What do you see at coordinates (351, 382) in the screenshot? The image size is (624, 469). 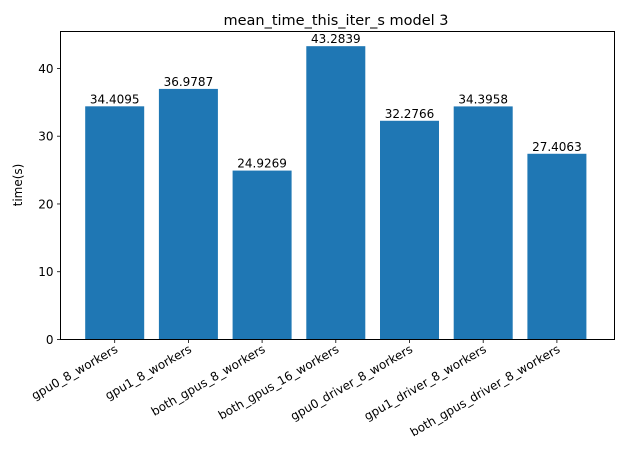 I see `x-tick-label: gpu0_driver_8_workers` at bounding box center [351, 382].